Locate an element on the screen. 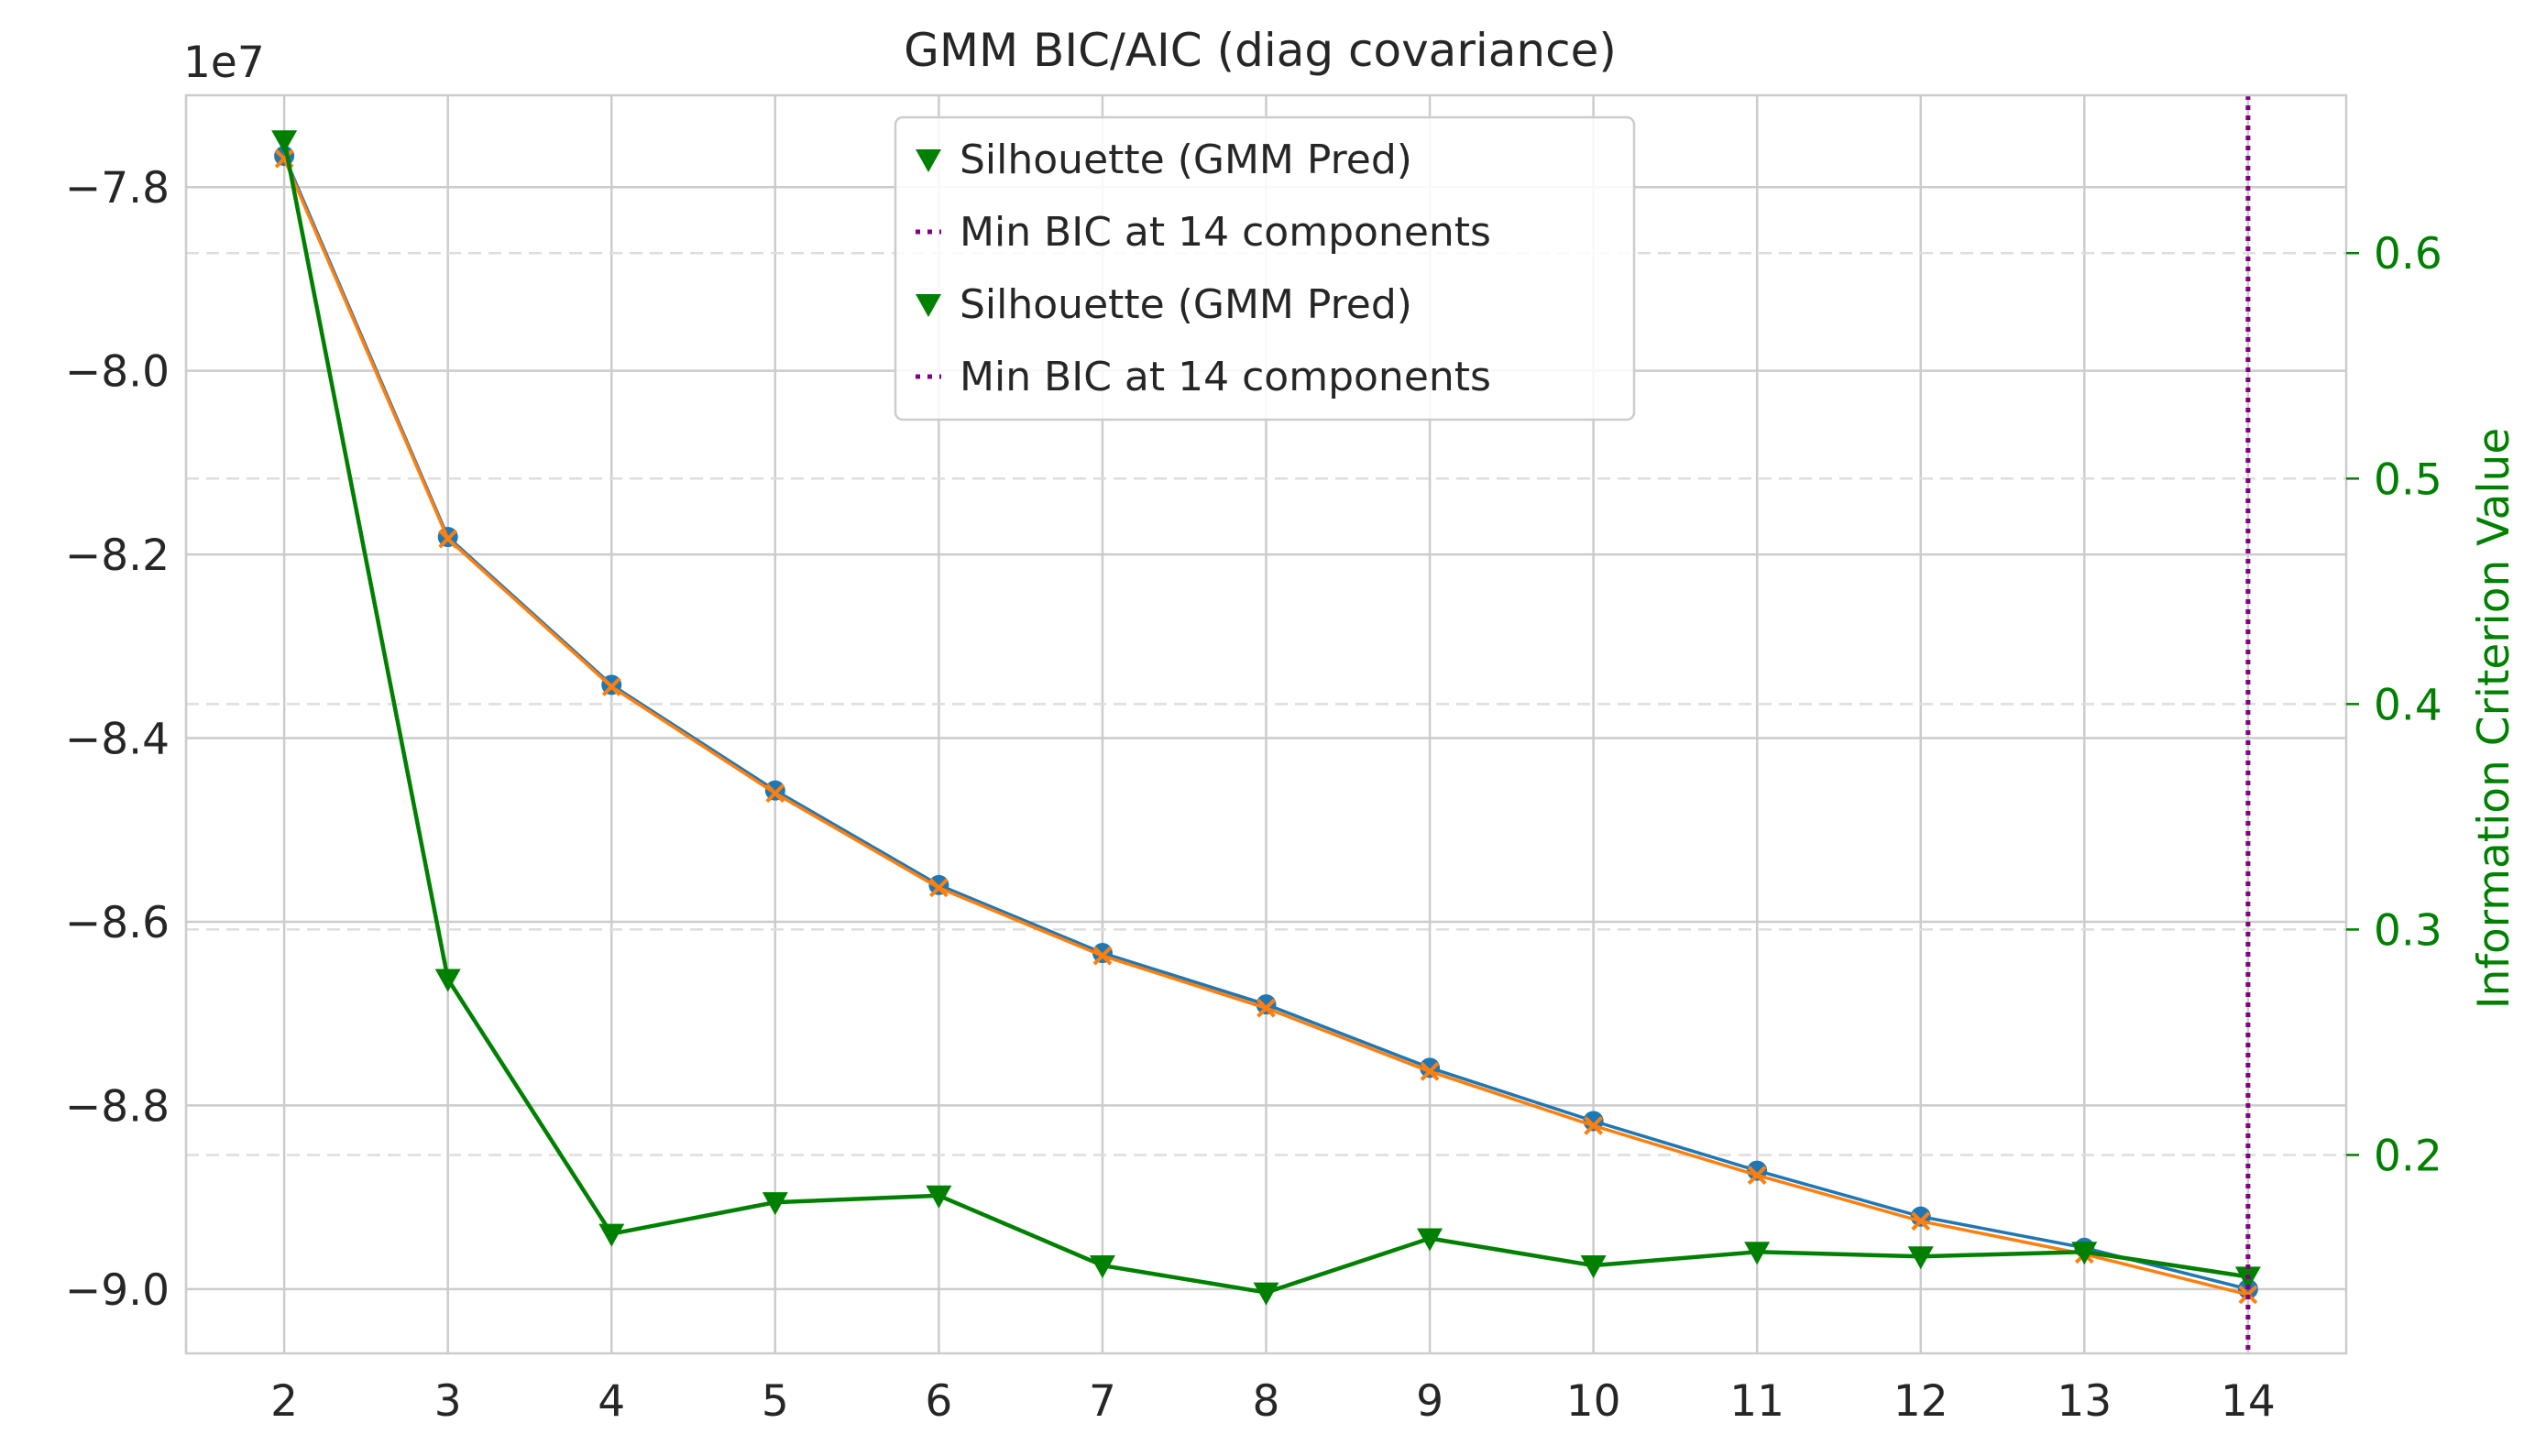 The height and width of the screenshot is (1456, 2535). x-tick-label: 11 is located at coordinates (1756, 1401).